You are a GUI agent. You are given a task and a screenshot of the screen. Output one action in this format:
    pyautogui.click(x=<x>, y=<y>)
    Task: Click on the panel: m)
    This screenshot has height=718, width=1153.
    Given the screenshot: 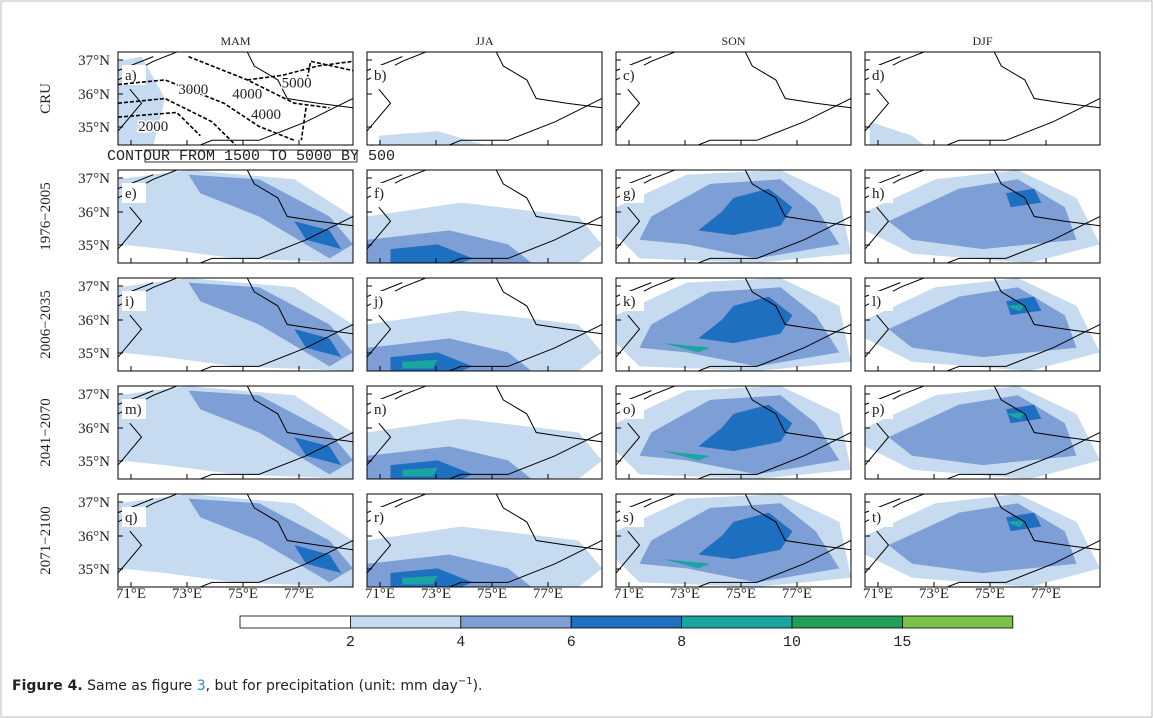 What is the action you would take?
    pyautogui.click(x=235, y=432)
    